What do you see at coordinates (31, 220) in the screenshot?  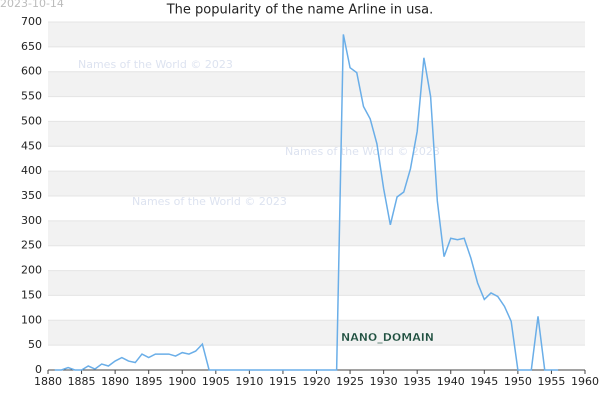 I see `y-tick-label: 300` at bounding box center [31, 220].